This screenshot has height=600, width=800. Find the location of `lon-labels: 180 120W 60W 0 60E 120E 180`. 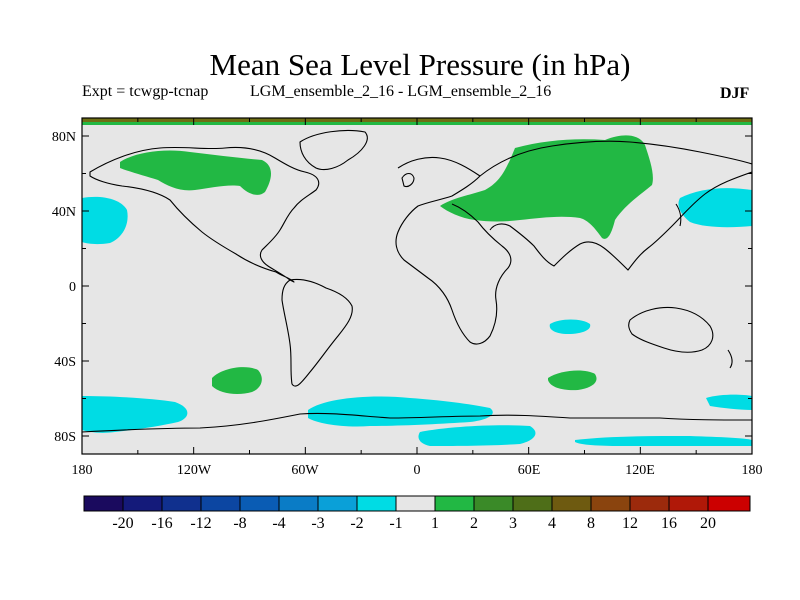

lon-labels: 180 120W 60W 0 60E 120E 180 is located at coordinates (417, 470).